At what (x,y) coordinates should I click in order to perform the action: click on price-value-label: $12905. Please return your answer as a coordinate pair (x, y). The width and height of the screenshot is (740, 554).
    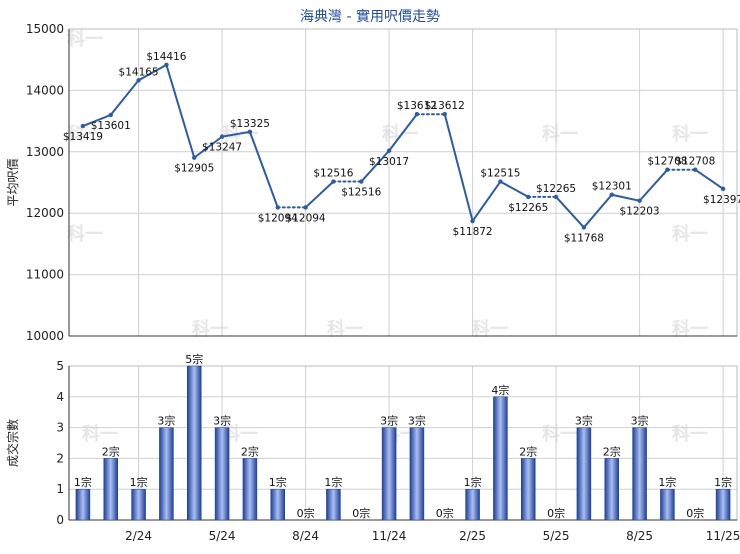
    Looking at the image, I should click on (194, 169).